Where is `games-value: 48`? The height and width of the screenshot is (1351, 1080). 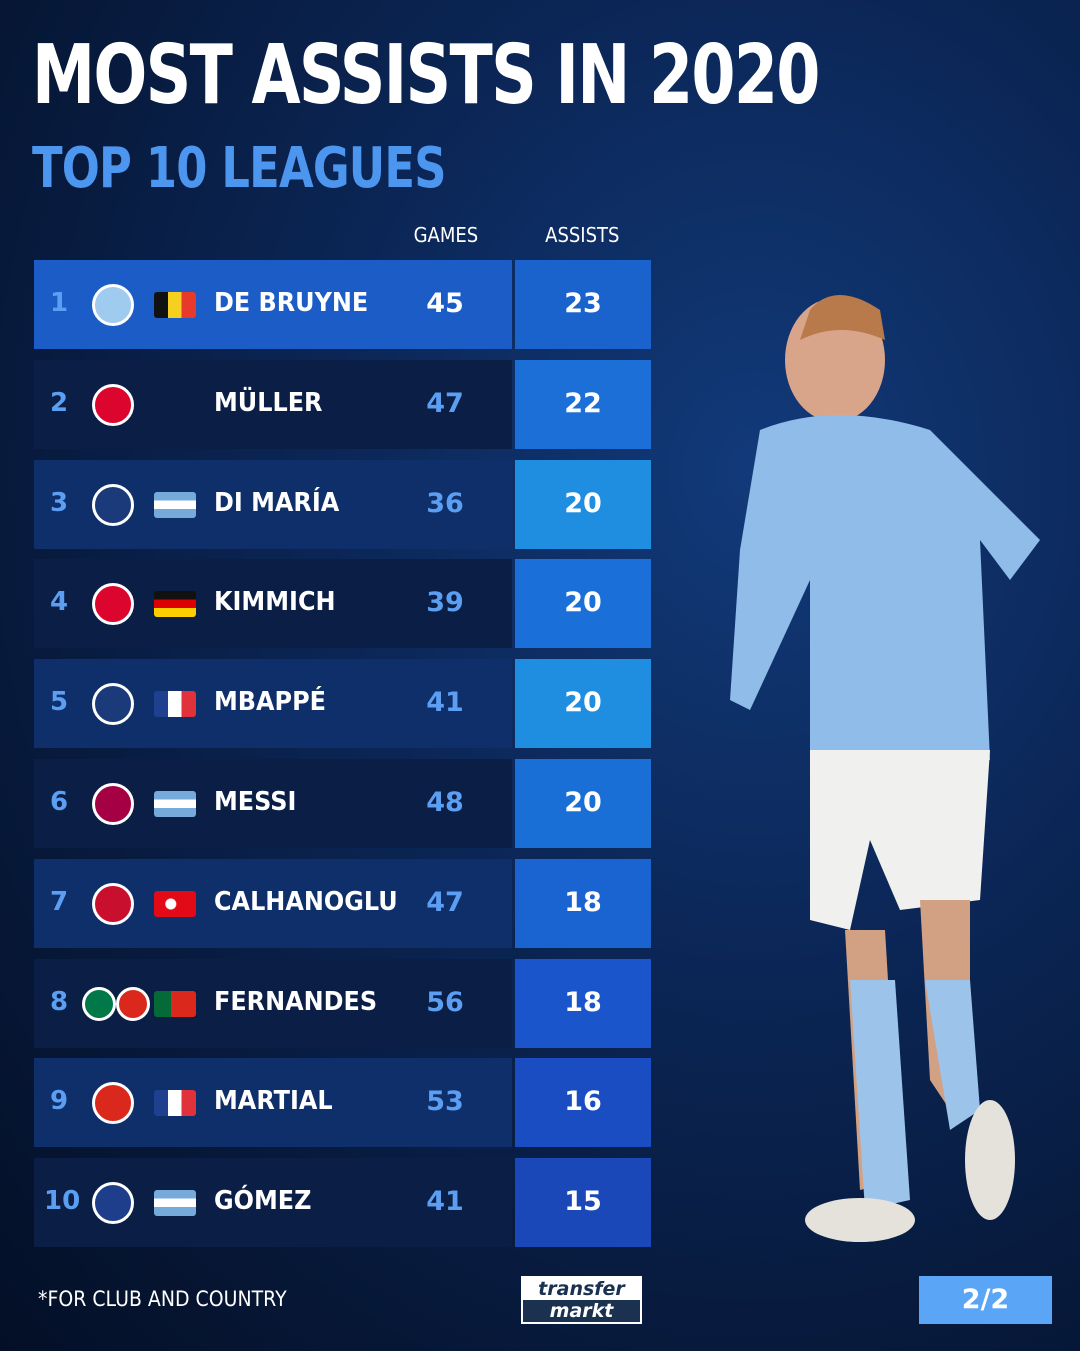
games-value: 48 is located at coordinates (445, 802).